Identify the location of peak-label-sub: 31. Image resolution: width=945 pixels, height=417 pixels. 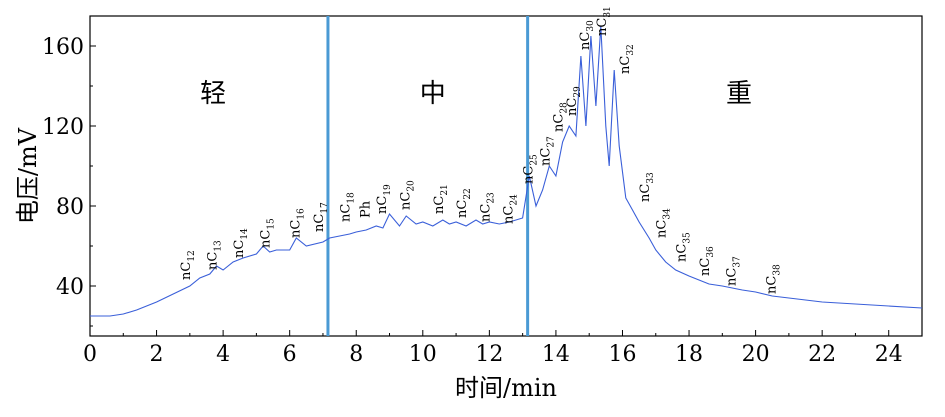
(608, 11).